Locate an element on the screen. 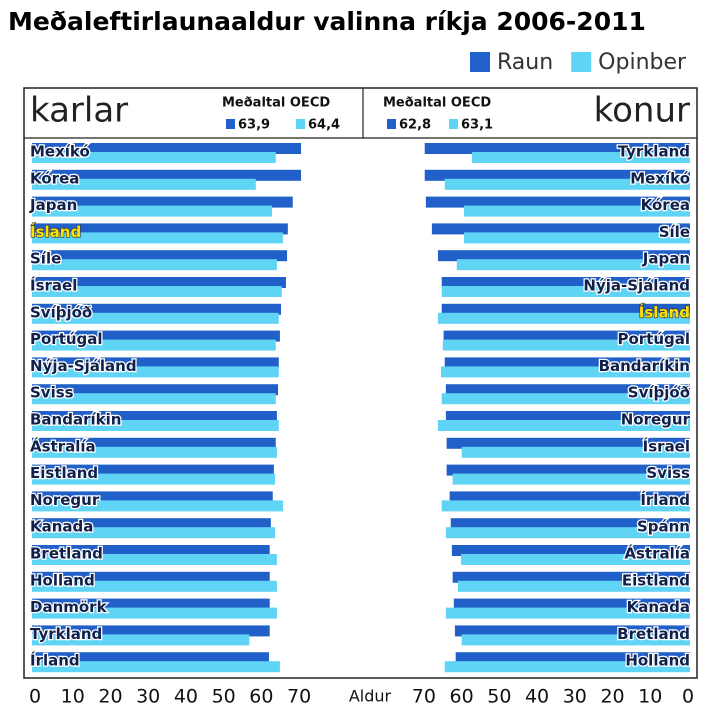  category-label: Ísrael is located at coordinates (53, 285).